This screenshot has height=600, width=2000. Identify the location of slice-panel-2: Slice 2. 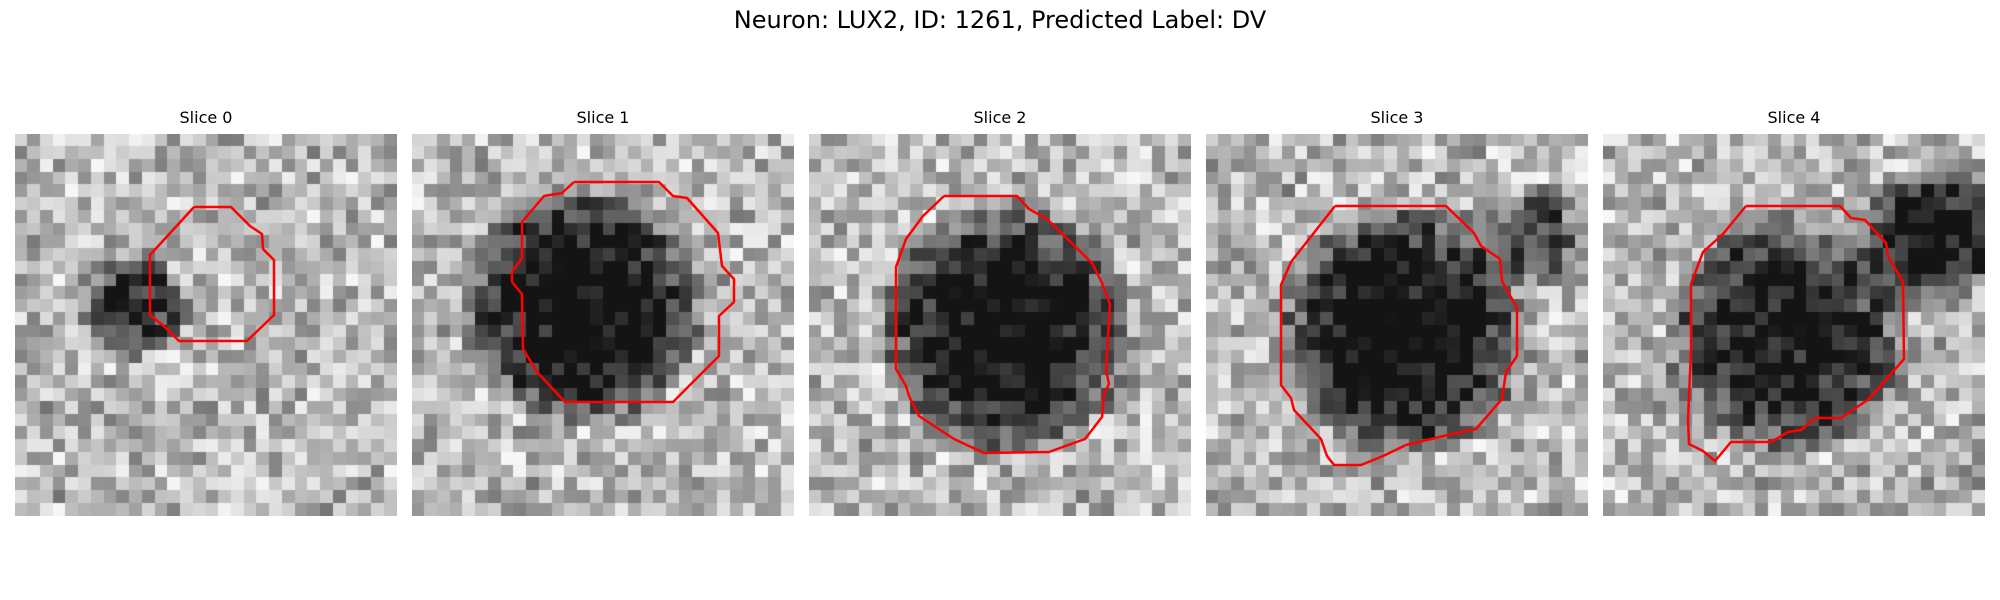
(1000, 312).